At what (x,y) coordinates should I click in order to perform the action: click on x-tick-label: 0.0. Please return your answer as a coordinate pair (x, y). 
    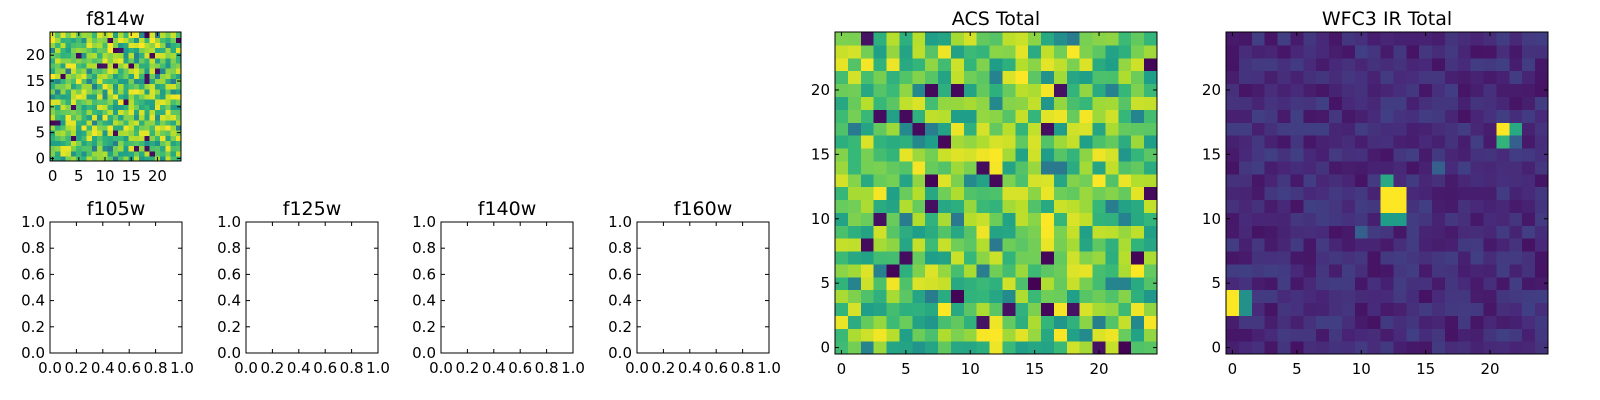
    Looking at the image, I should click on (637, 368).